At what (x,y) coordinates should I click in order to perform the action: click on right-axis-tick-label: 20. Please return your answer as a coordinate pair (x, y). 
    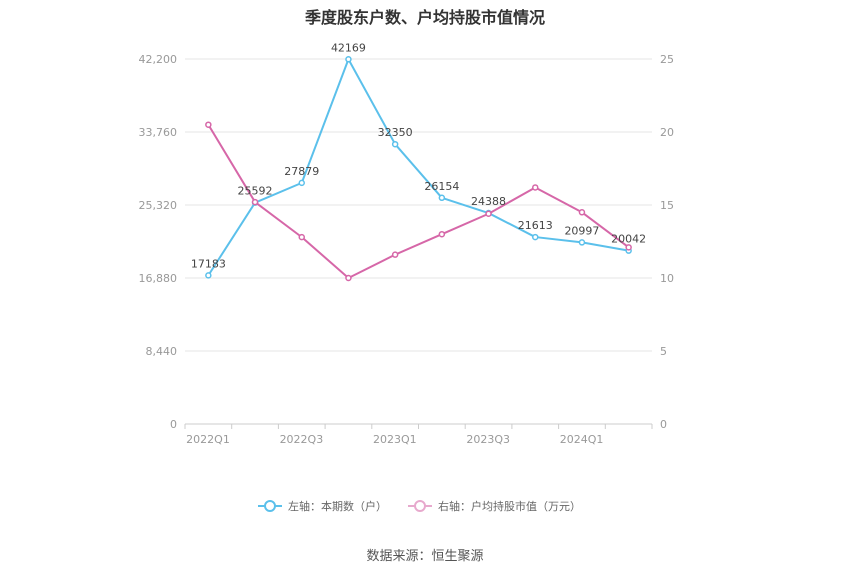
    Looking at the image, I should click on (667, 132).